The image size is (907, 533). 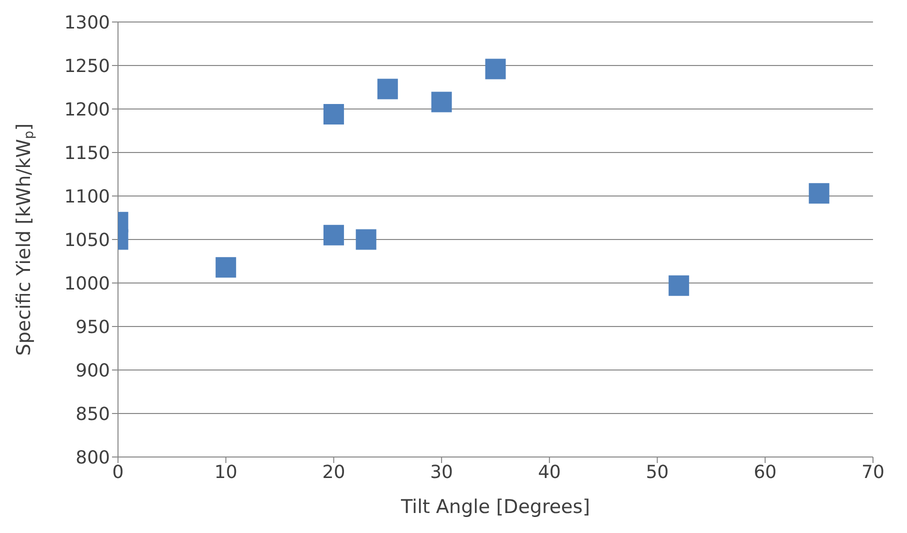 I want to click on x-tick-label: 0, so click(x=118, y=472).